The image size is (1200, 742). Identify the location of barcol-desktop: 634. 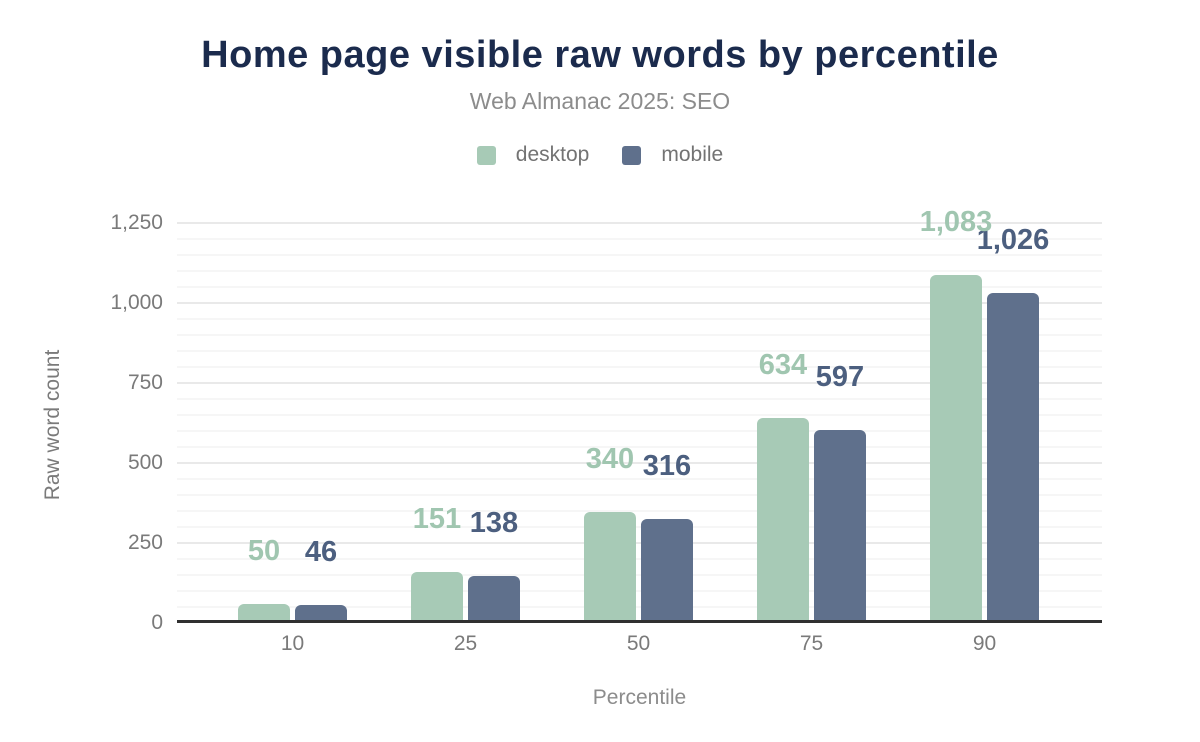
(783, 485).